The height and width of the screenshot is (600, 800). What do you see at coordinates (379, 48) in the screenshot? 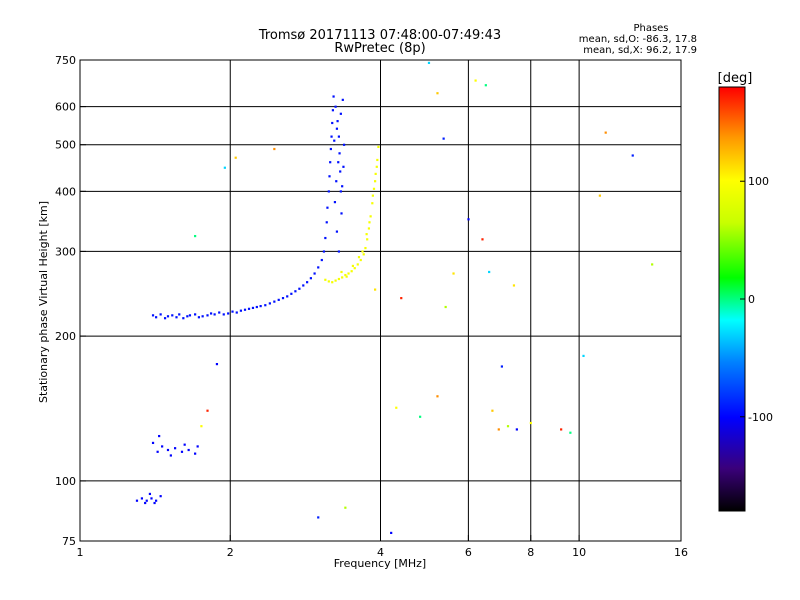
I see `chart-subtitle: RwPretec (8p)` at bounding box center [379, 48].